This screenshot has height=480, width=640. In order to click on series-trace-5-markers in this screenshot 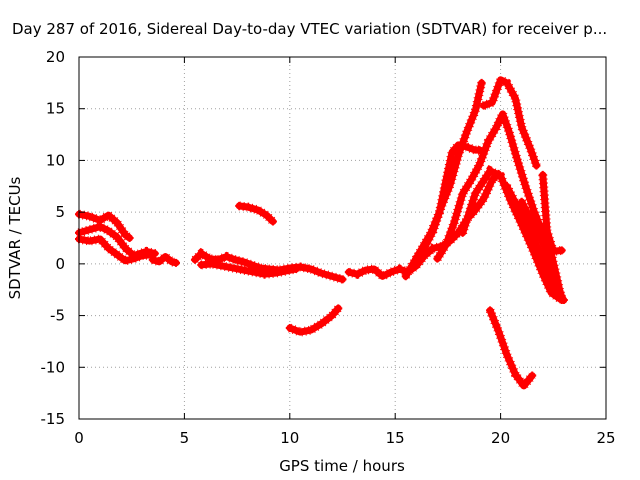, I will do `click(267, 265)`.